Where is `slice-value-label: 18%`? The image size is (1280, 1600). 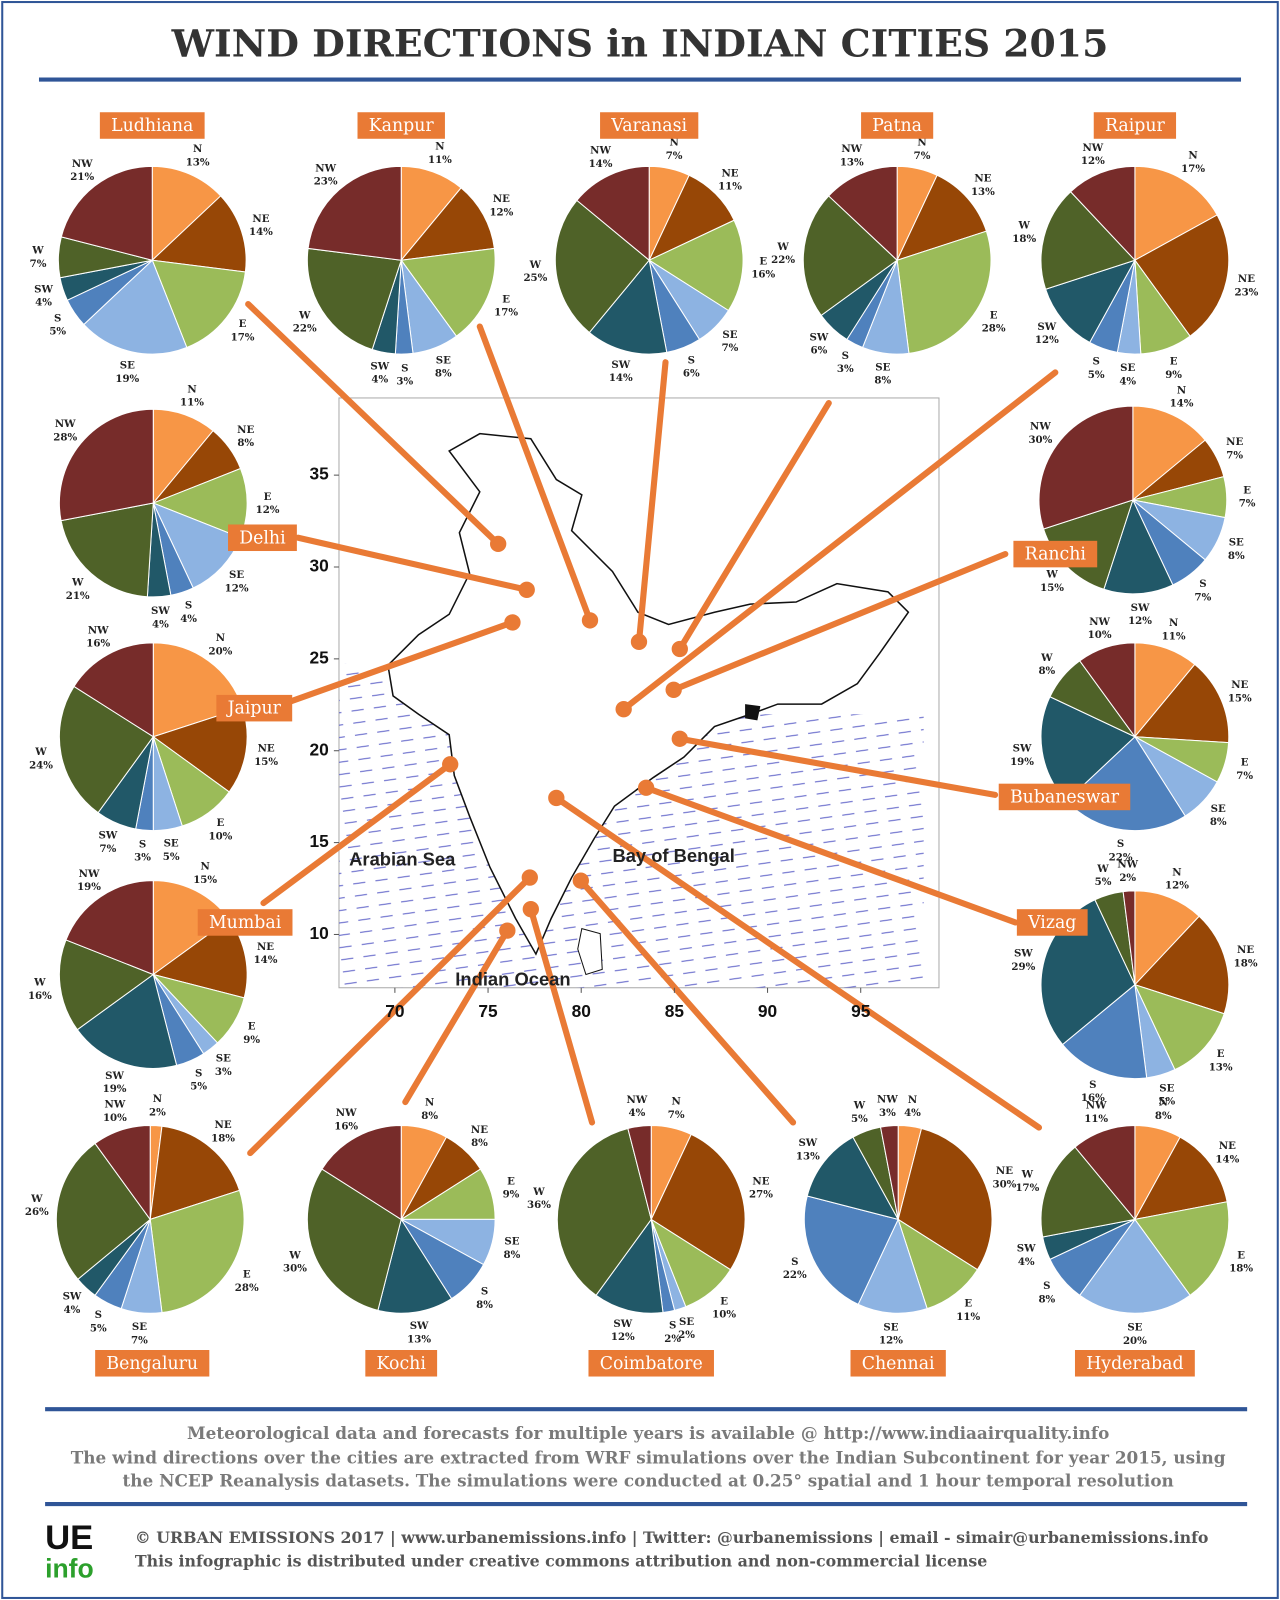
slice-value-label: 18% is located at coordinates (223, 1138).